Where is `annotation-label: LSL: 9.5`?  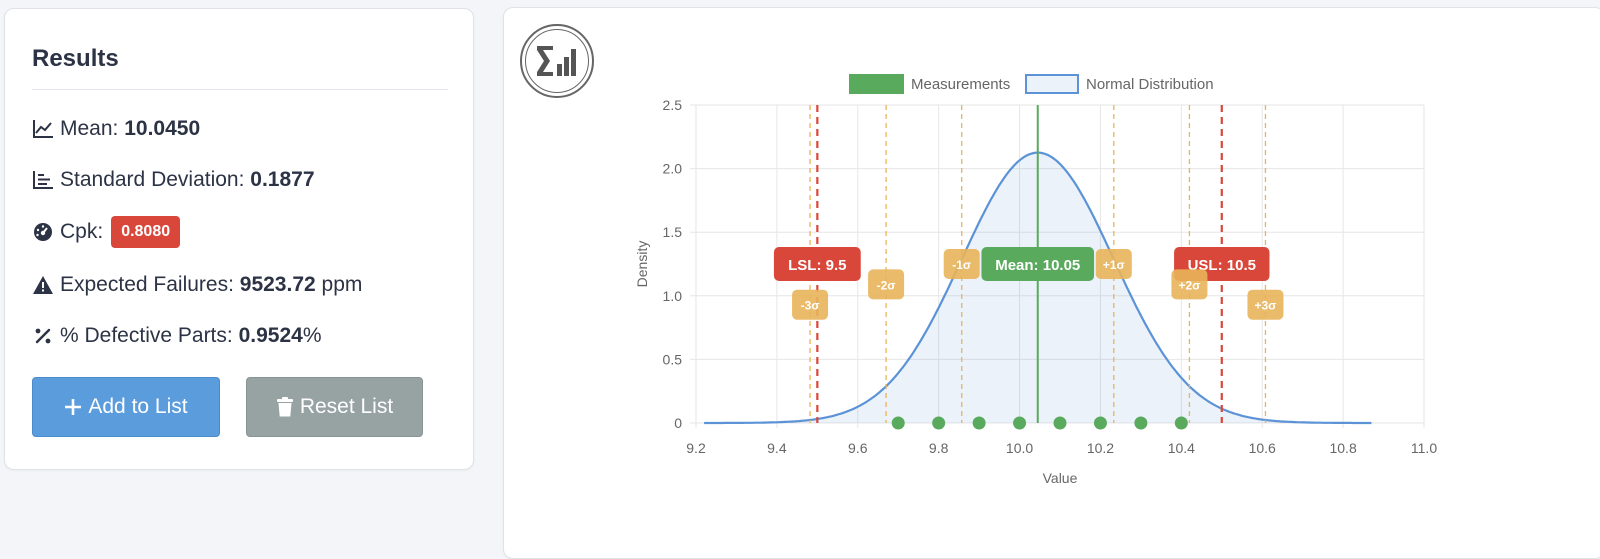 annotation-label: LSL: 9.5 is located at coordinates (817, 265).